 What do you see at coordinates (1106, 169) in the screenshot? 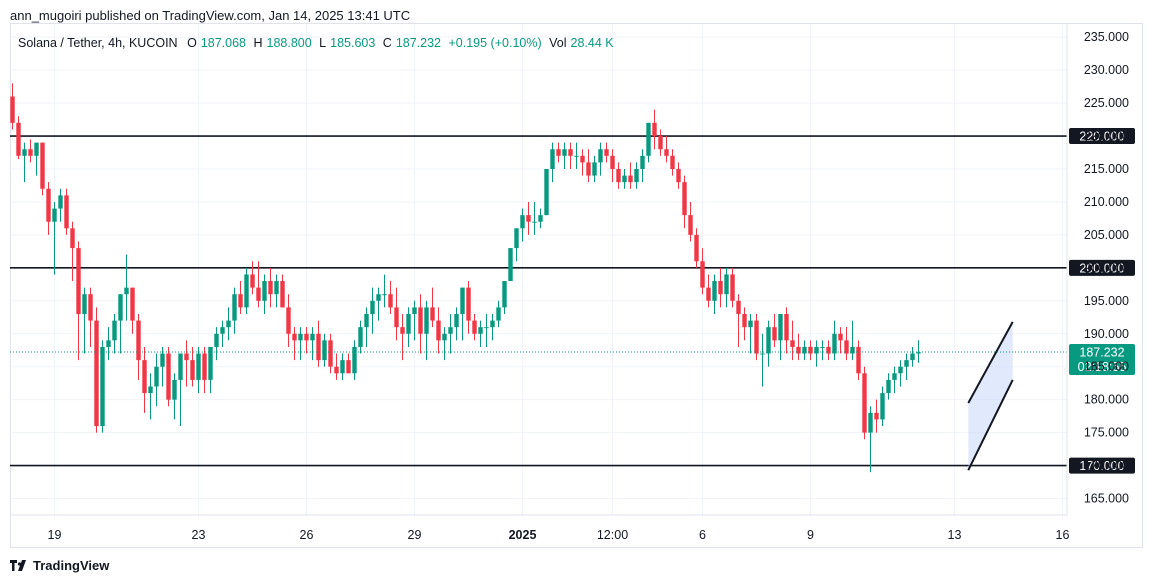
I see `y-tick-label: 215.000` at bounding box center [1106, 169].